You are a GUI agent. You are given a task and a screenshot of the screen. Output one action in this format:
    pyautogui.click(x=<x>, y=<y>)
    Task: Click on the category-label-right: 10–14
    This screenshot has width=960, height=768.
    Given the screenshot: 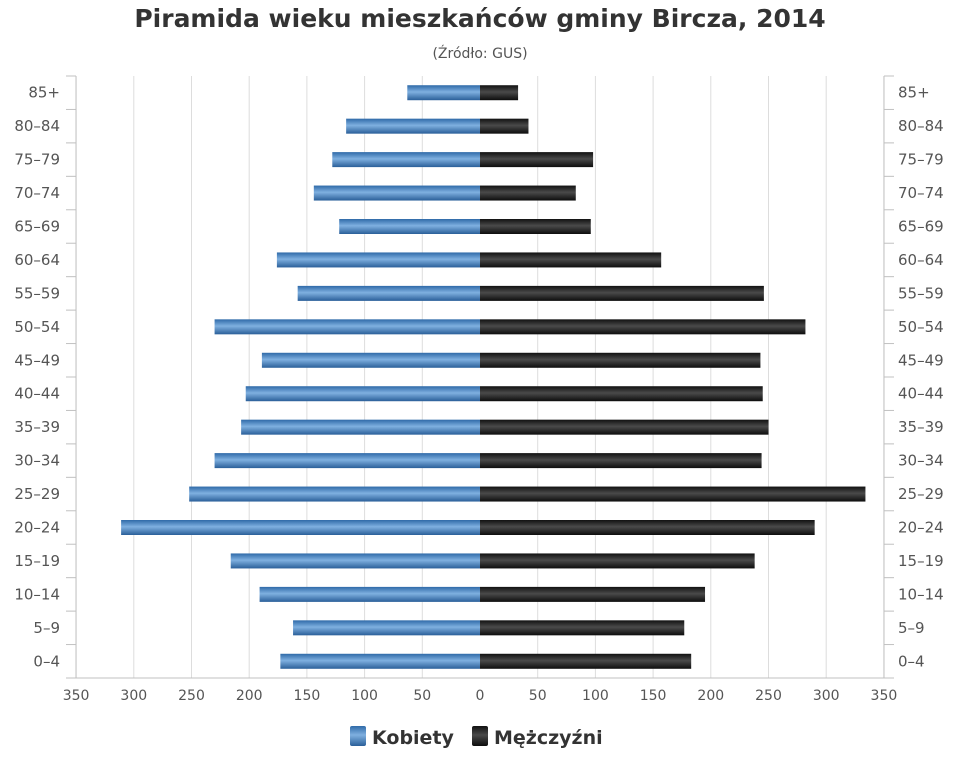 What is the action you would take?
    pyautogui.click(x=921, y=594)
    